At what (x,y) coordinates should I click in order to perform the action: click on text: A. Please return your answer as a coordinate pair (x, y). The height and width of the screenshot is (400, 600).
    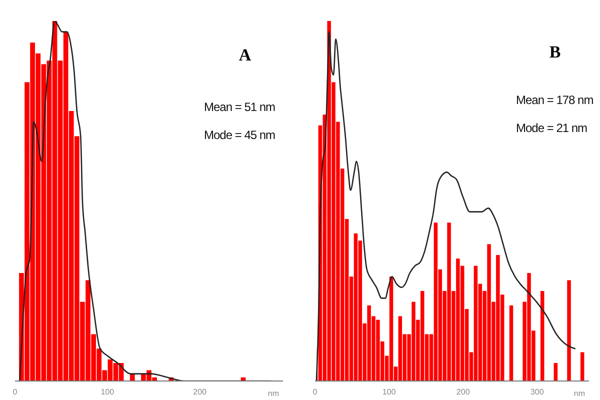
    Looking at the image, I should click on (245, 55).